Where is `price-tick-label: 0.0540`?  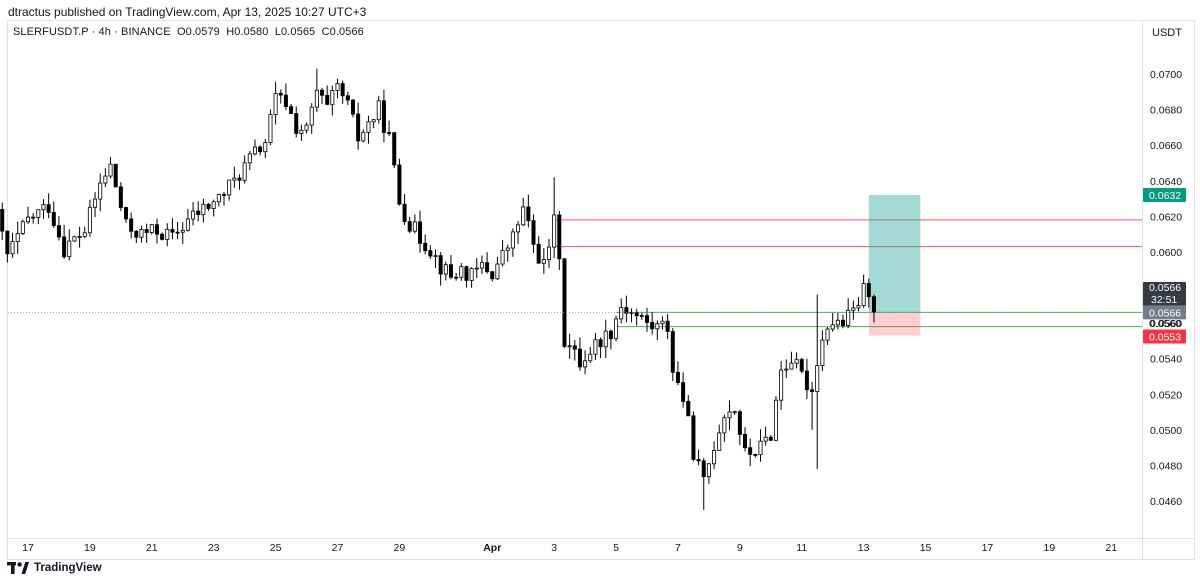
price-tick-label: 0.0540 is located at coordinates (1166, 360).